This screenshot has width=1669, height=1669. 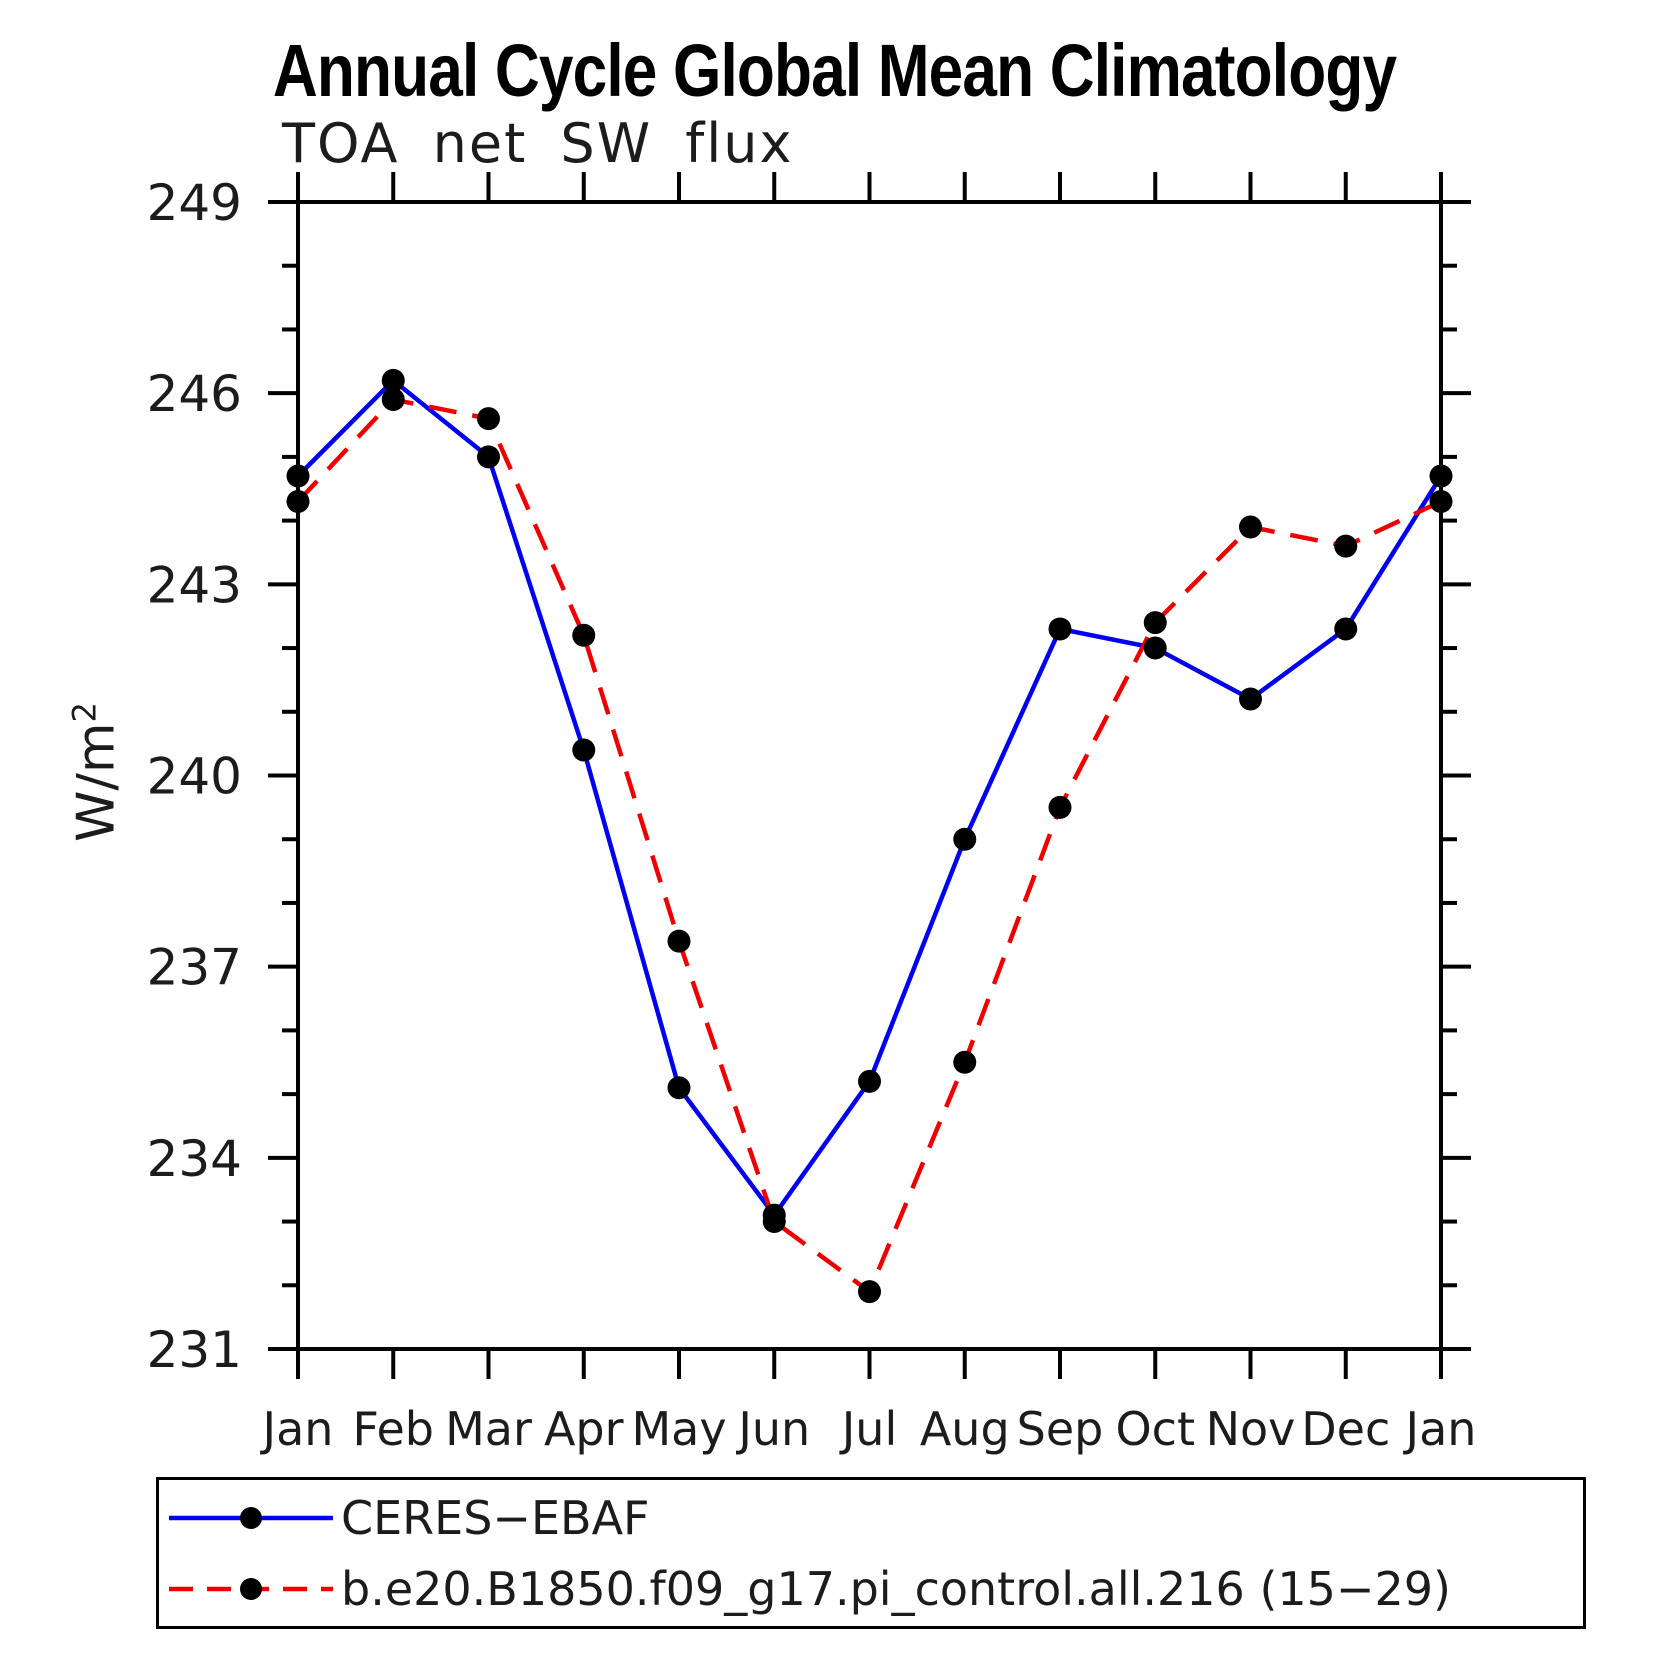 I want to click on x-tick-label: Sep, so click(x=1060, y=1429).